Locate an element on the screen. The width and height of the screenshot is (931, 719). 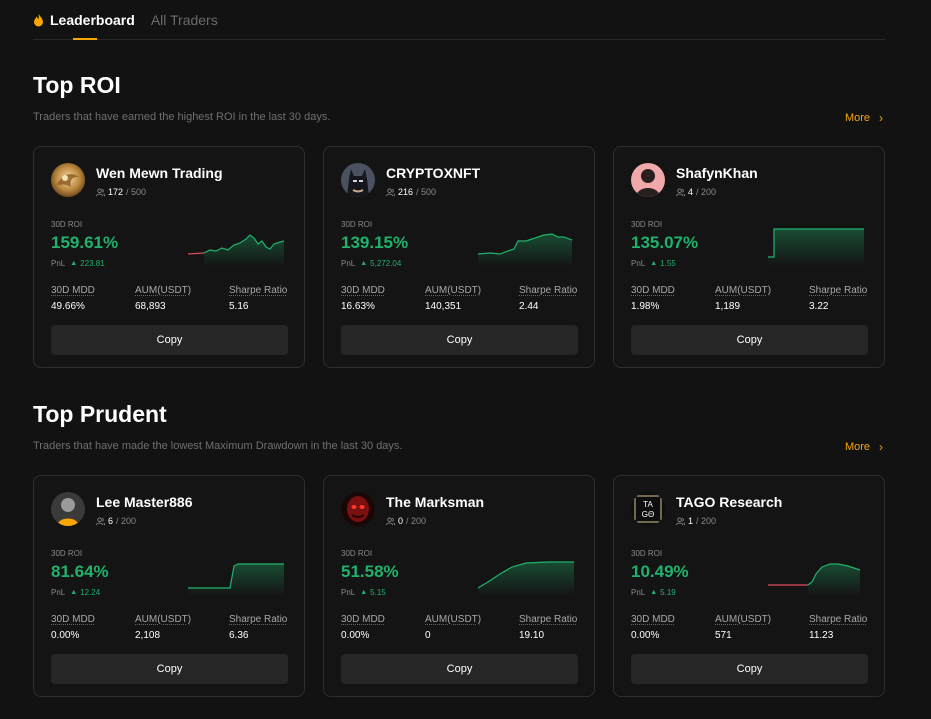
followers-current: 4 is located at coordinates (691, 192).